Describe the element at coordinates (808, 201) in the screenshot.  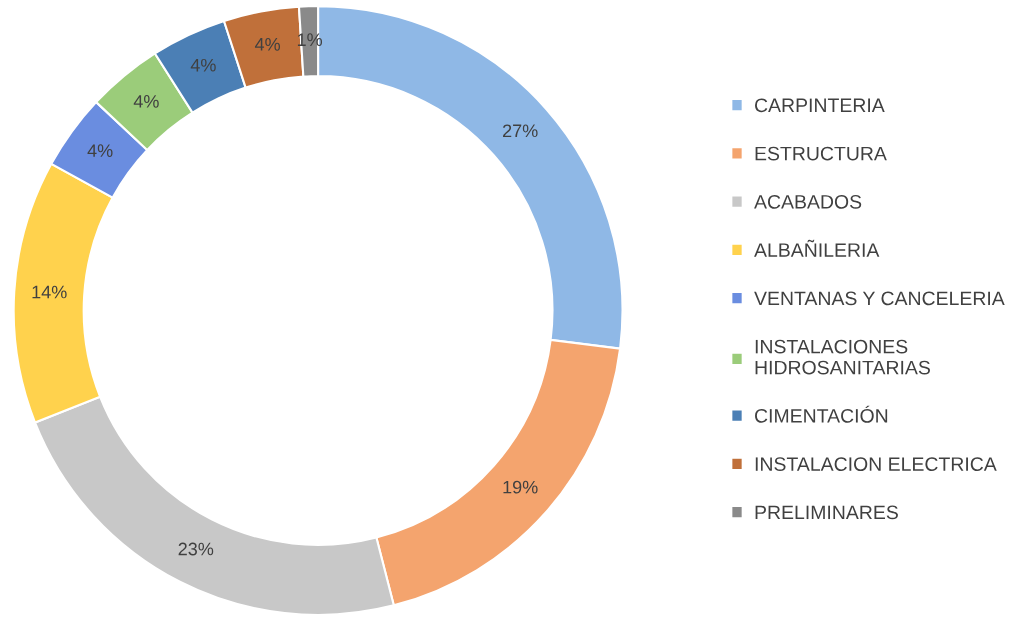
I see `legend-label: ACABADOS` at that location.